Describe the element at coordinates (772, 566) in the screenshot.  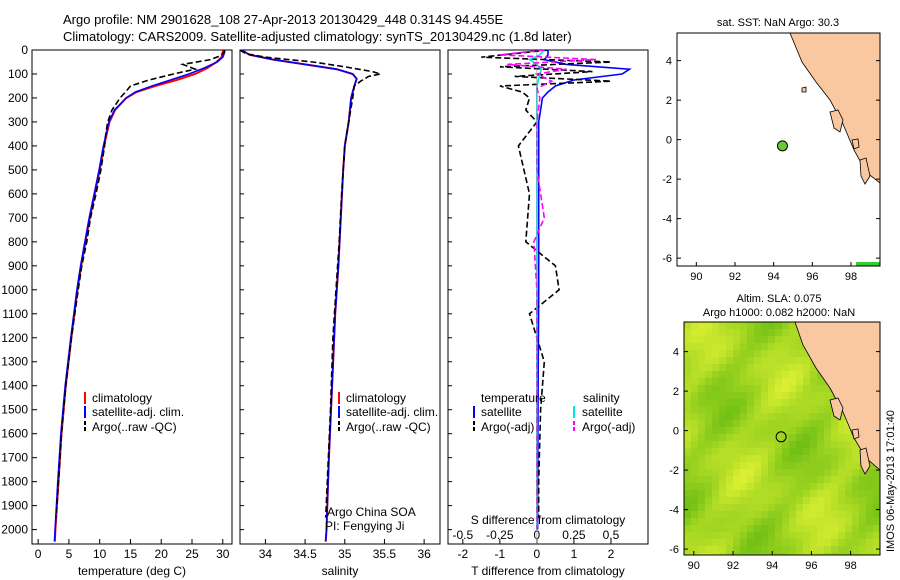
I see `map-x-tick-label: 94` at that location.